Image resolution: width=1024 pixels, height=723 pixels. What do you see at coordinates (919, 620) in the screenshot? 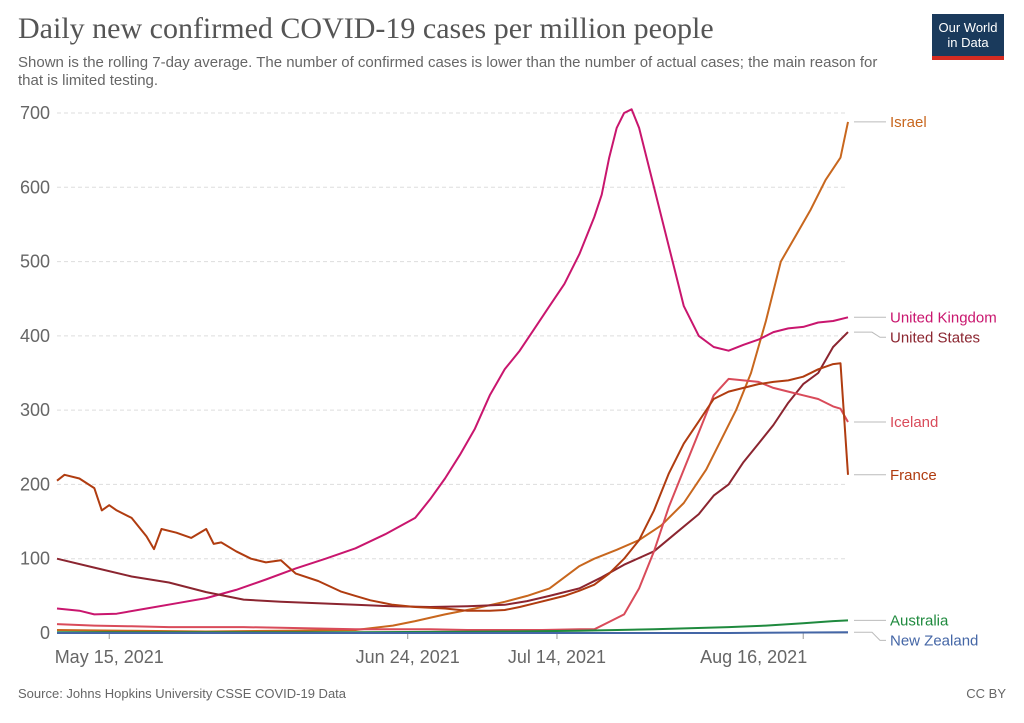
I see `series-label-australia: Australia` at bounding box center [919, 620].